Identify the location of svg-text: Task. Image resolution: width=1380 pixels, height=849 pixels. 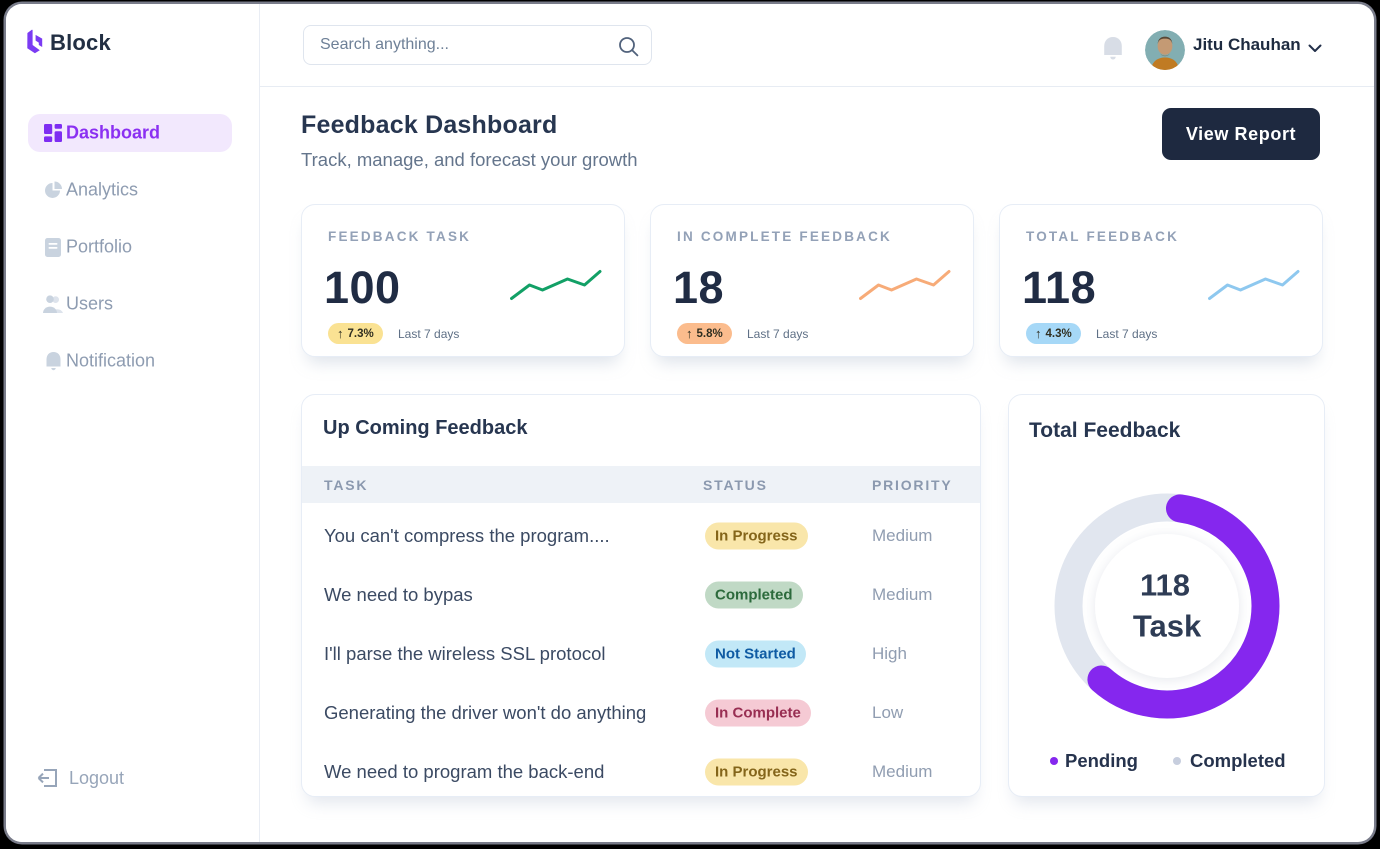
(1167, 626).